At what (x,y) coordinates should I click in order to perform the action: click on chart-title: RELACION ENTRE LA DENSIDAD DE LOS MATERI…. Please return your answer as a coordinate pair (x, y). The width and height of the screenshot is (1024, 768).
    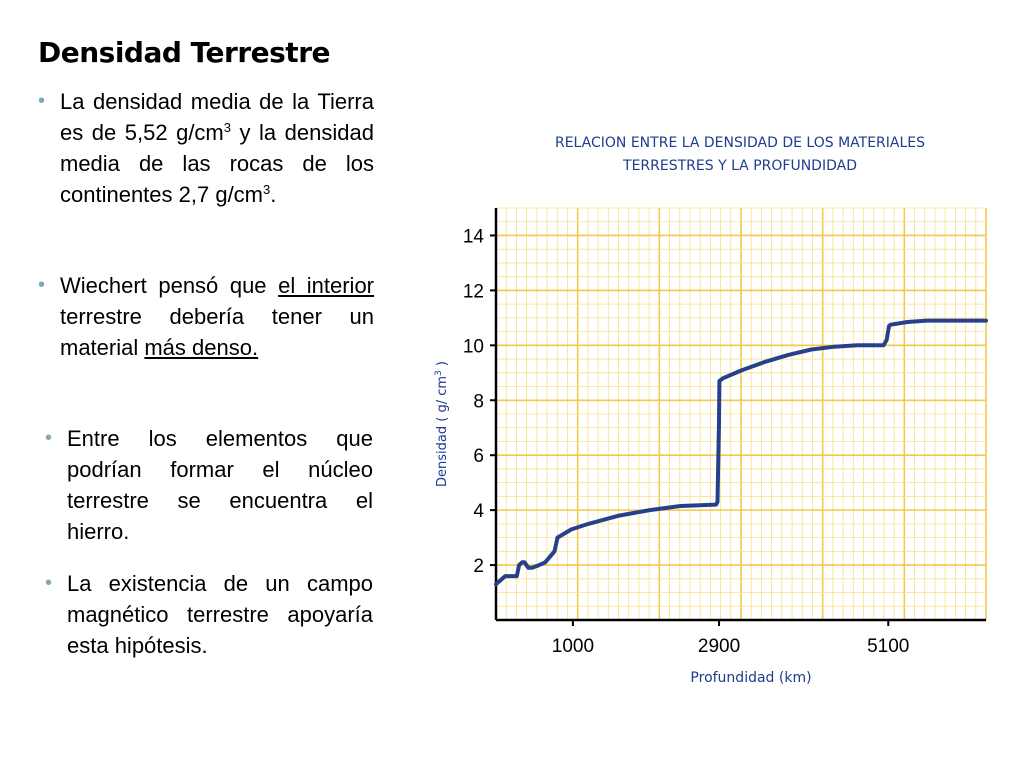
    Looking at the image, I should click on (740, 155).